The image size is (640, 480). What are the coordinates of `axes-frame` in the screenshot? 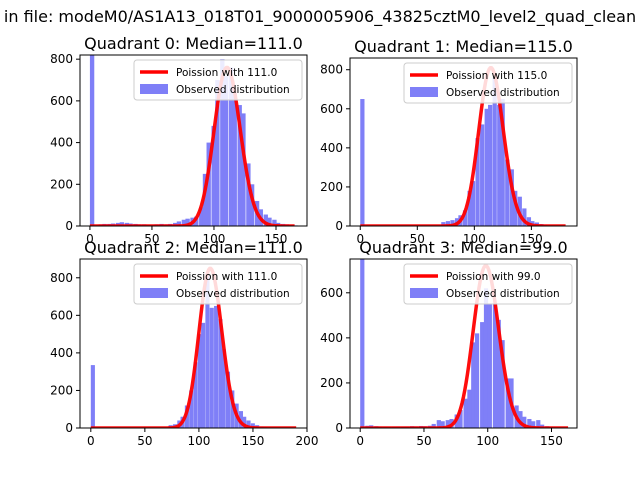 It's located at (463, 142).